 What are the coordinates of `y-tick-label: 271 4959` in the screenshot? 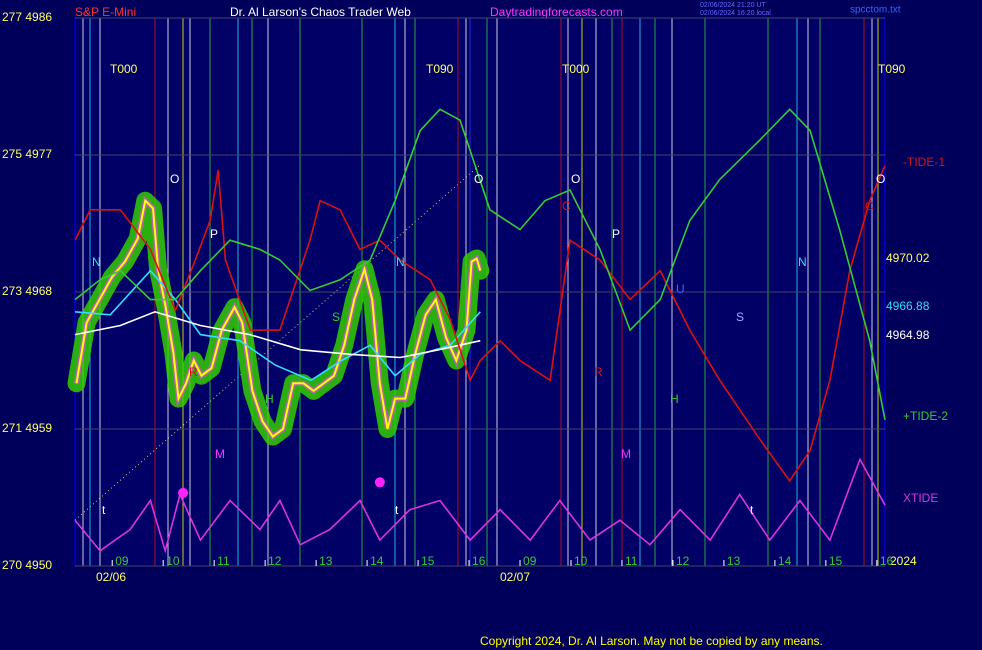 It's located at (27, 428).